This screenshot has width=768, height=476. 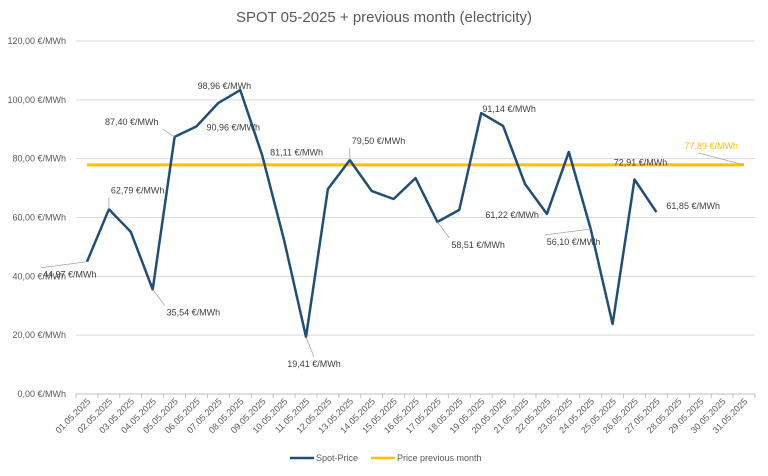 I want to click on data-label: 90,96 €/MWh, so click(x=233, y=127).